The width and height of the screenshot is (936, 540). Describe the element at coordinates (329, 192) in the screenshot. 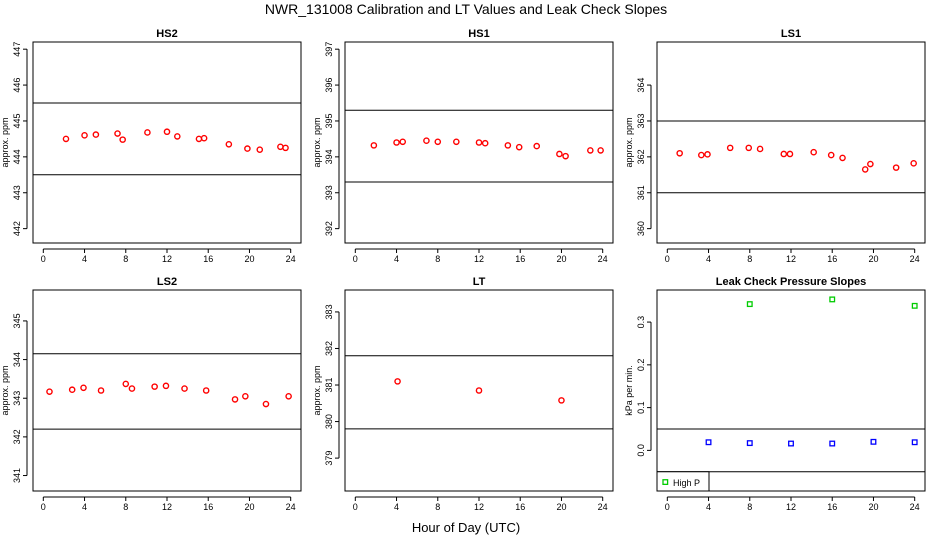

I see `y-tick-label: 393` at that location.